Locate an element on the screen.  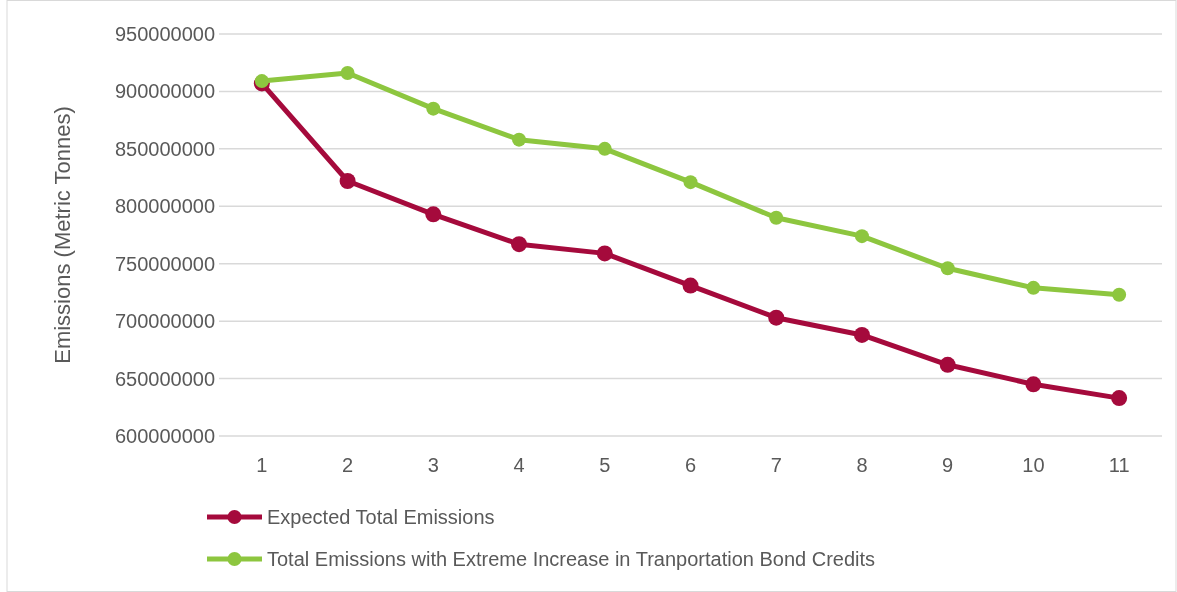
y-tick-label: 800000000 is located at coordinates (164, 206).